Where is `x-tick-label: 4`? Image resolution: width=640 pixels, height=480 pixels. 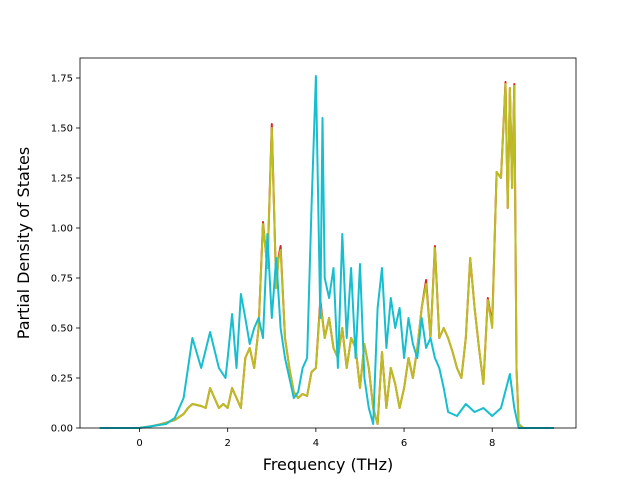
x-tick-label: 4 is located at coordinates (316, 443).